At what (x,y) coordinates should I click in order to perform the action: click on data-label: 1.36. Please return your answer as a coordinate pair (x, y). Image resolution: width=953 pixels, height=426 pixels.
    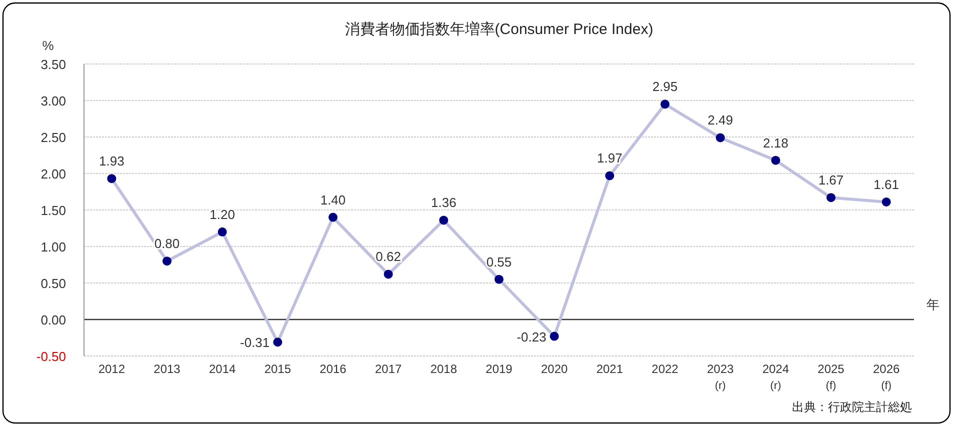
    Looking at the image, I should click on (443, 202).